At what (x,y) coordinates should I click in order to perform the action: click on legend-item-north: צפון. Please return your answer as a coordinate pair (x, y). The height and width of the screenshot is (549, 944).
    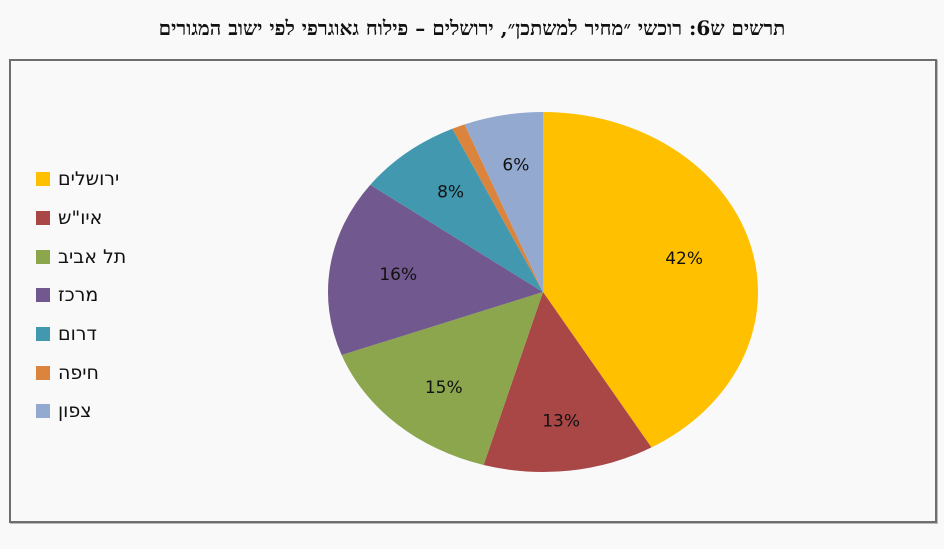
    Looking at the image, I should click on (81, 411).